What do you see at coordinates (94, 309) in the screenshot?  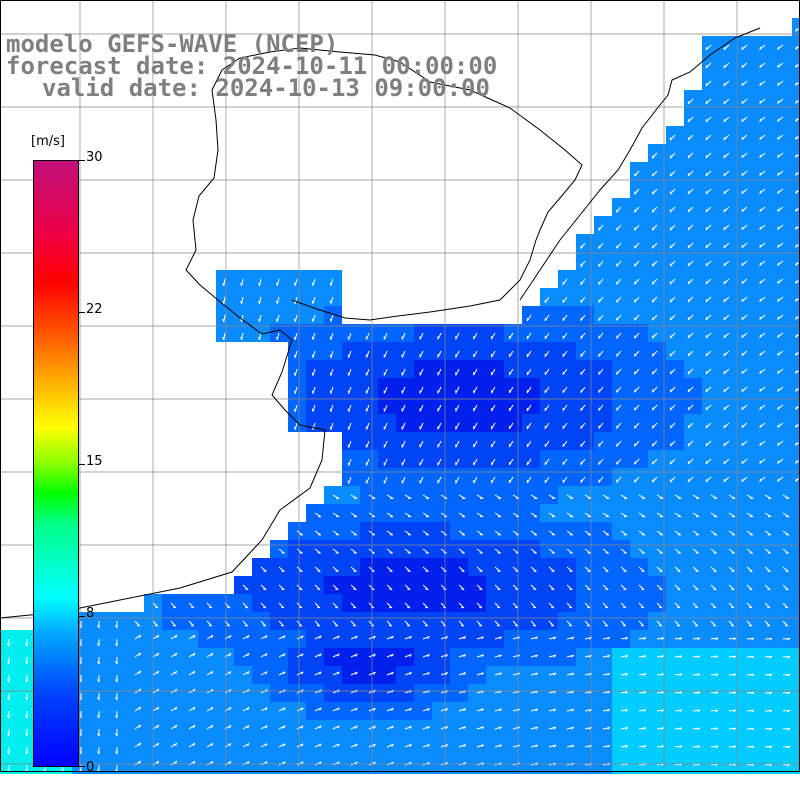 I see `colorbar-tick-22: 22` at bounding box center [94, 309].